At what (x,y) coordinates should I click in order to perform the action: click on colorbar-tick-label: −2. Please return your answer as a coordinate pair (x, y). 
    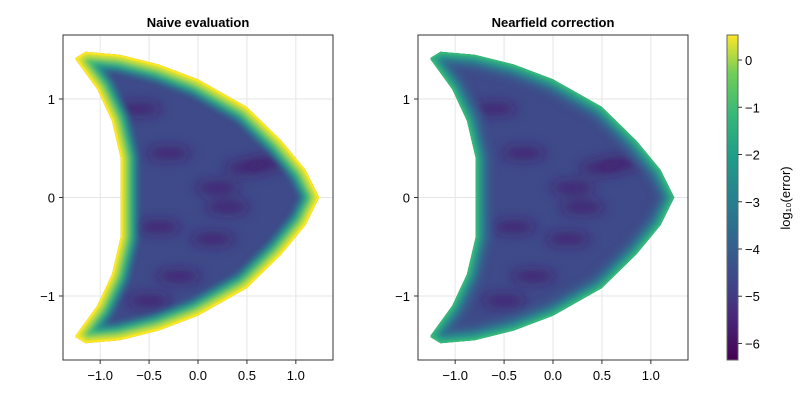
    Looking at the image, I should click on (752, 155).